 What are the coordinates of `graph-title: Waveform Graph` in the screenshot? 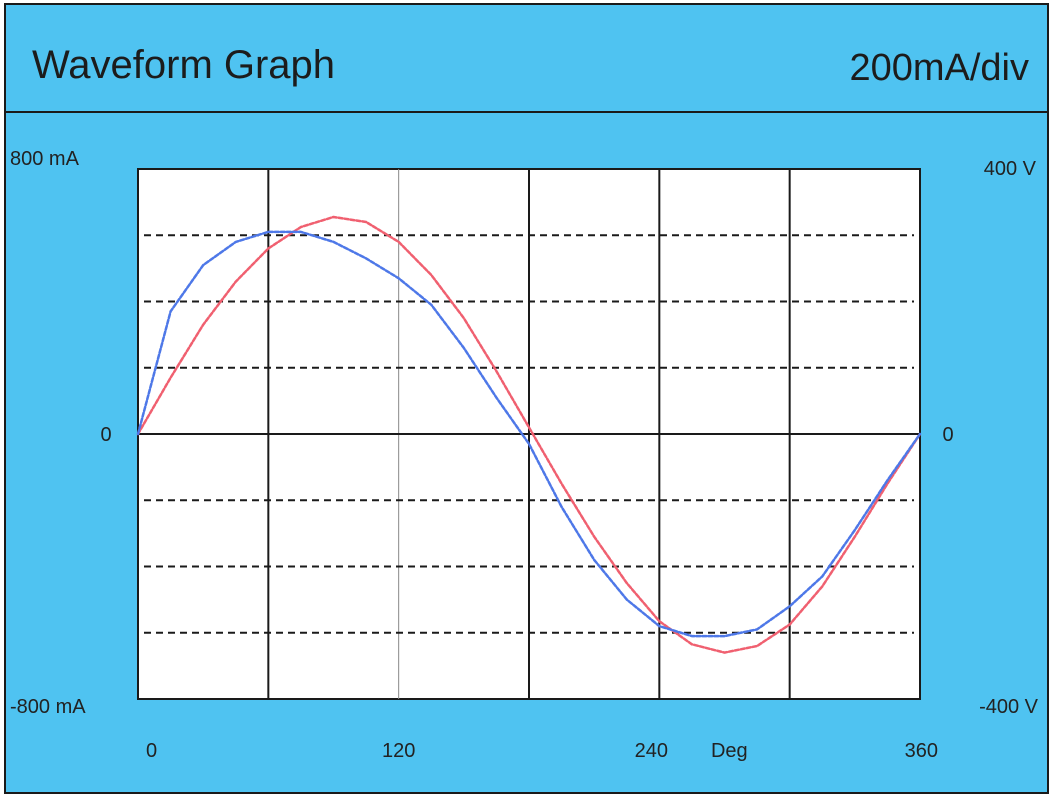 It's located at (184, 65).